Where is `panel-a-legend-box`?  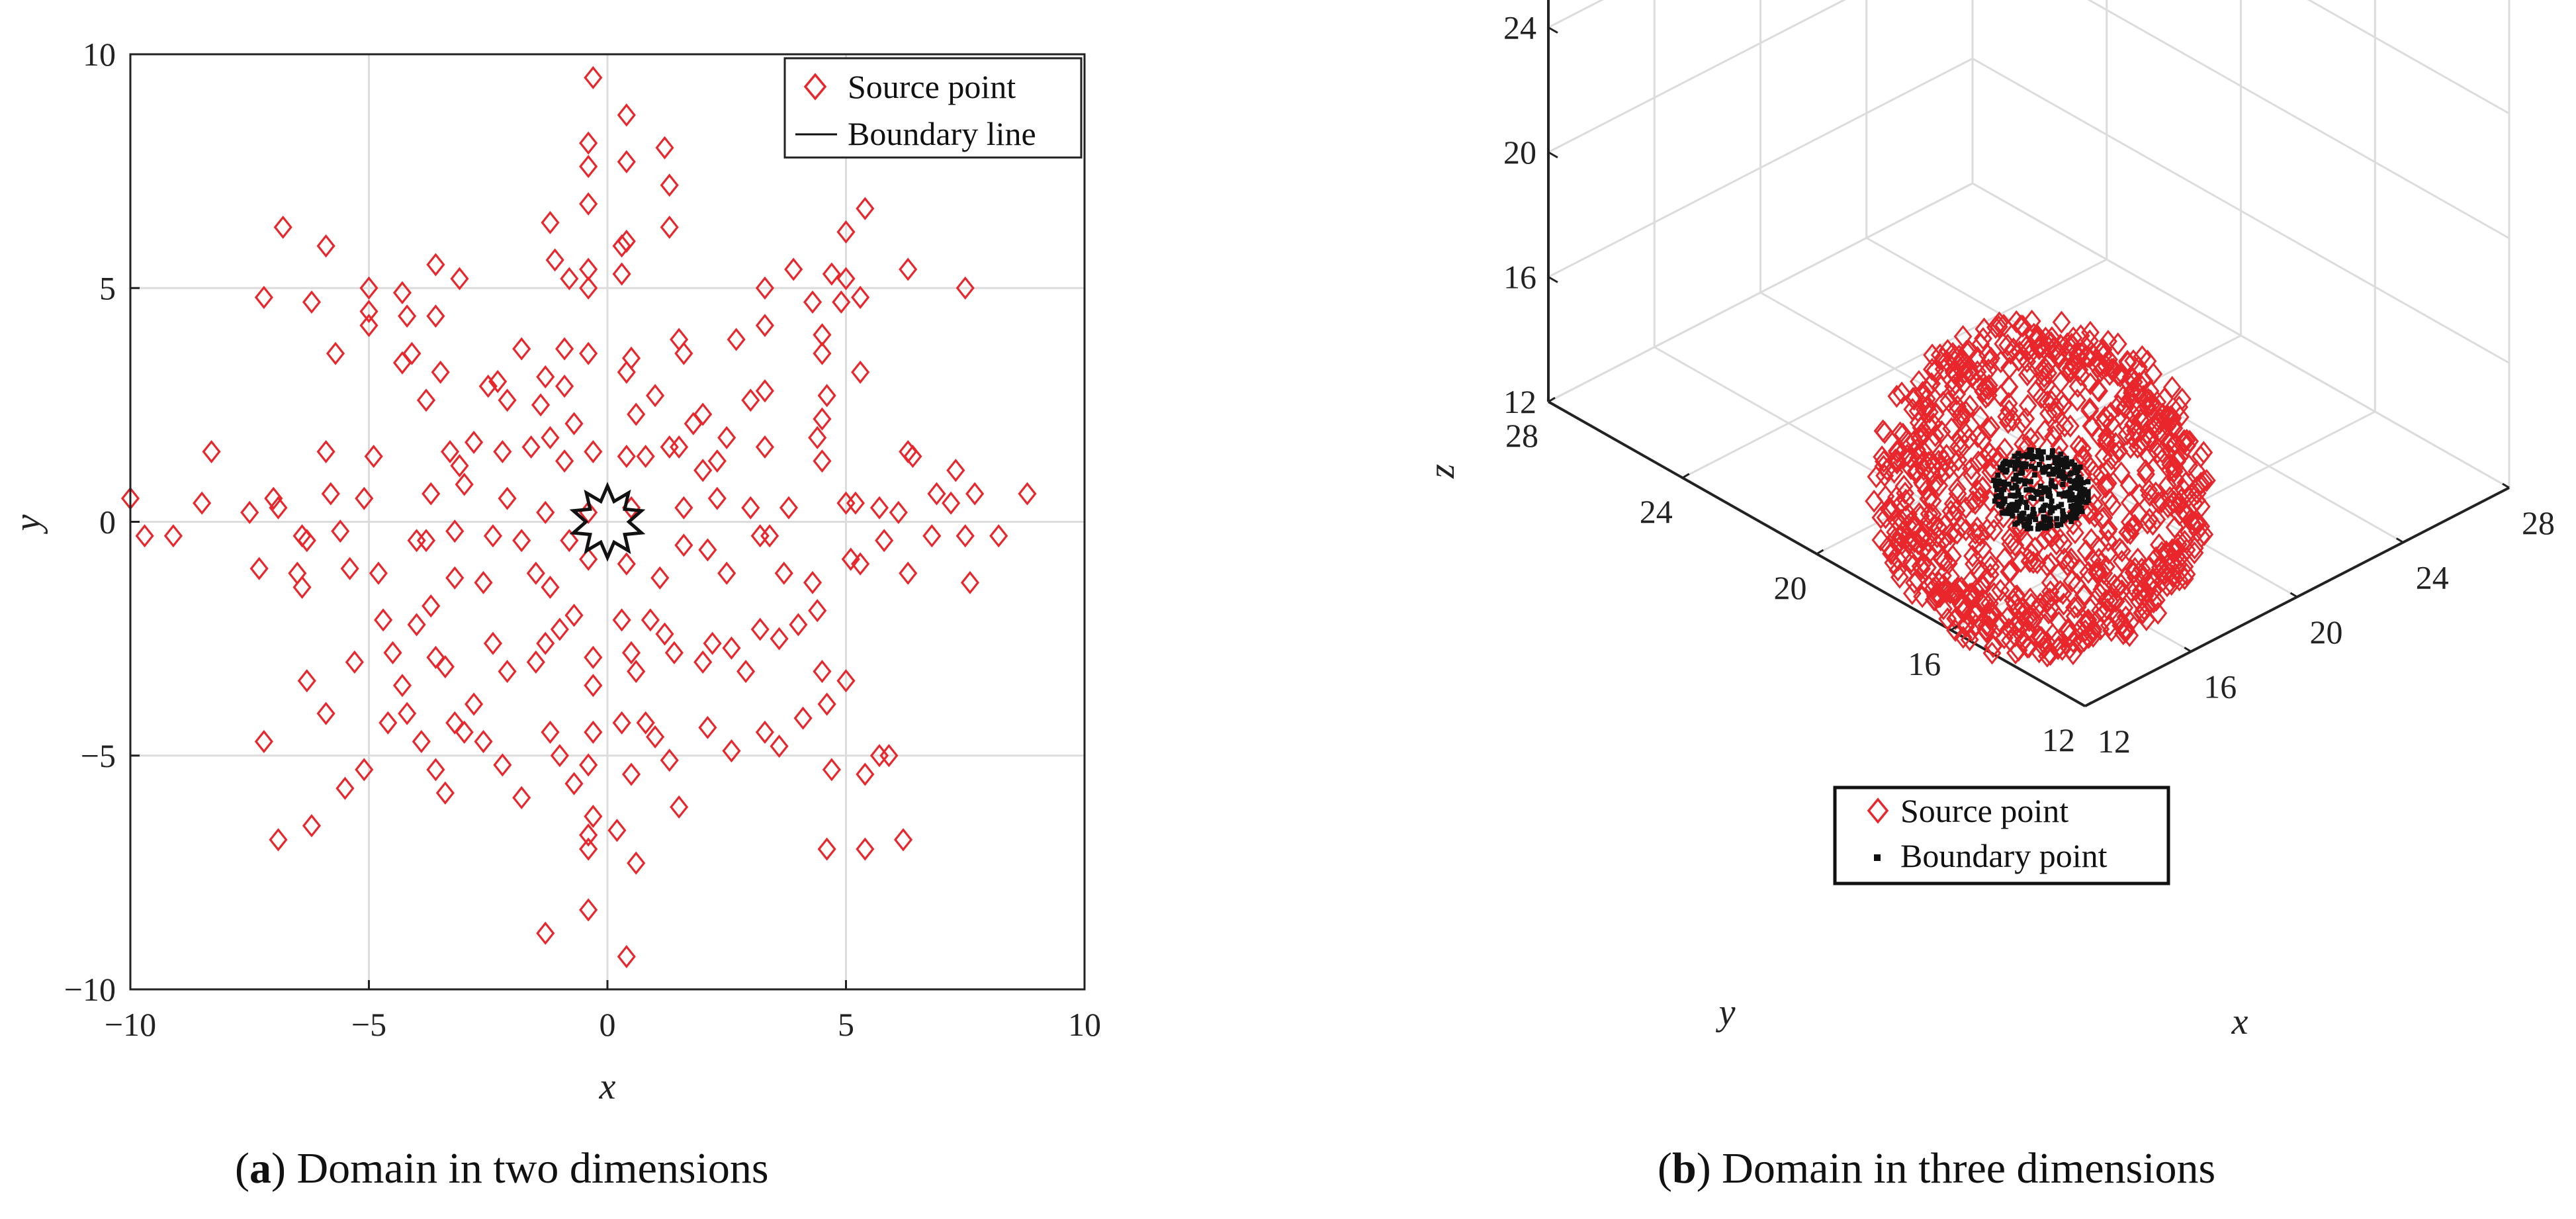
panel-a-legend-box is located at coordinates (933, 108).